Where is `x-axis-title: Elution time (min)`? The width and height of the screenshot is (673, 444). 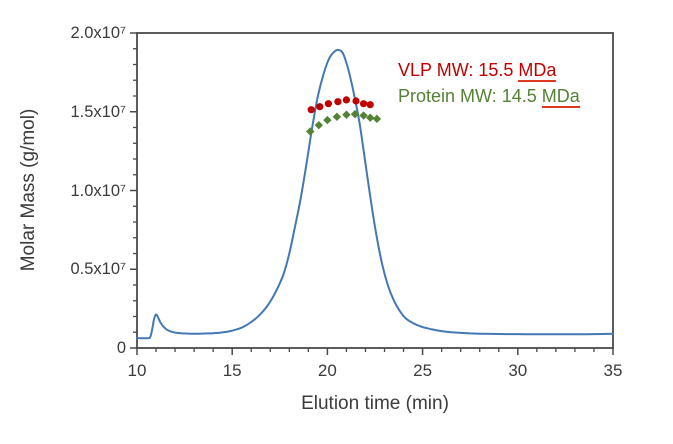
x-axis-title: Elution time (min) is located at coordinates (375, 403).